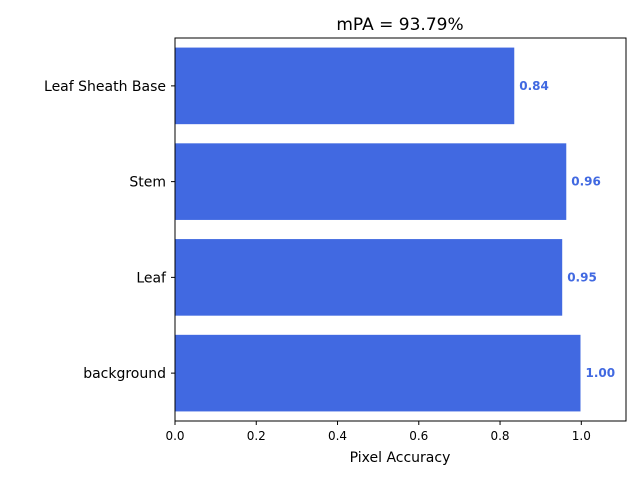 The image size is (640, 480). Describe the element at coordinates (399, 25) in the screenshot. I see `chart-title: mPA = 93.79%` at that location.